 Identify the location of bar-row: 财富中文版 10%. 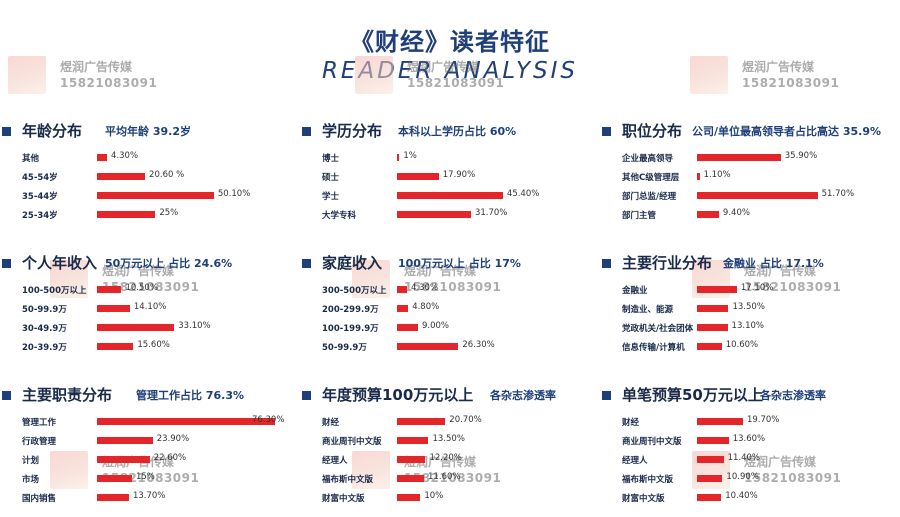
(442, 498).